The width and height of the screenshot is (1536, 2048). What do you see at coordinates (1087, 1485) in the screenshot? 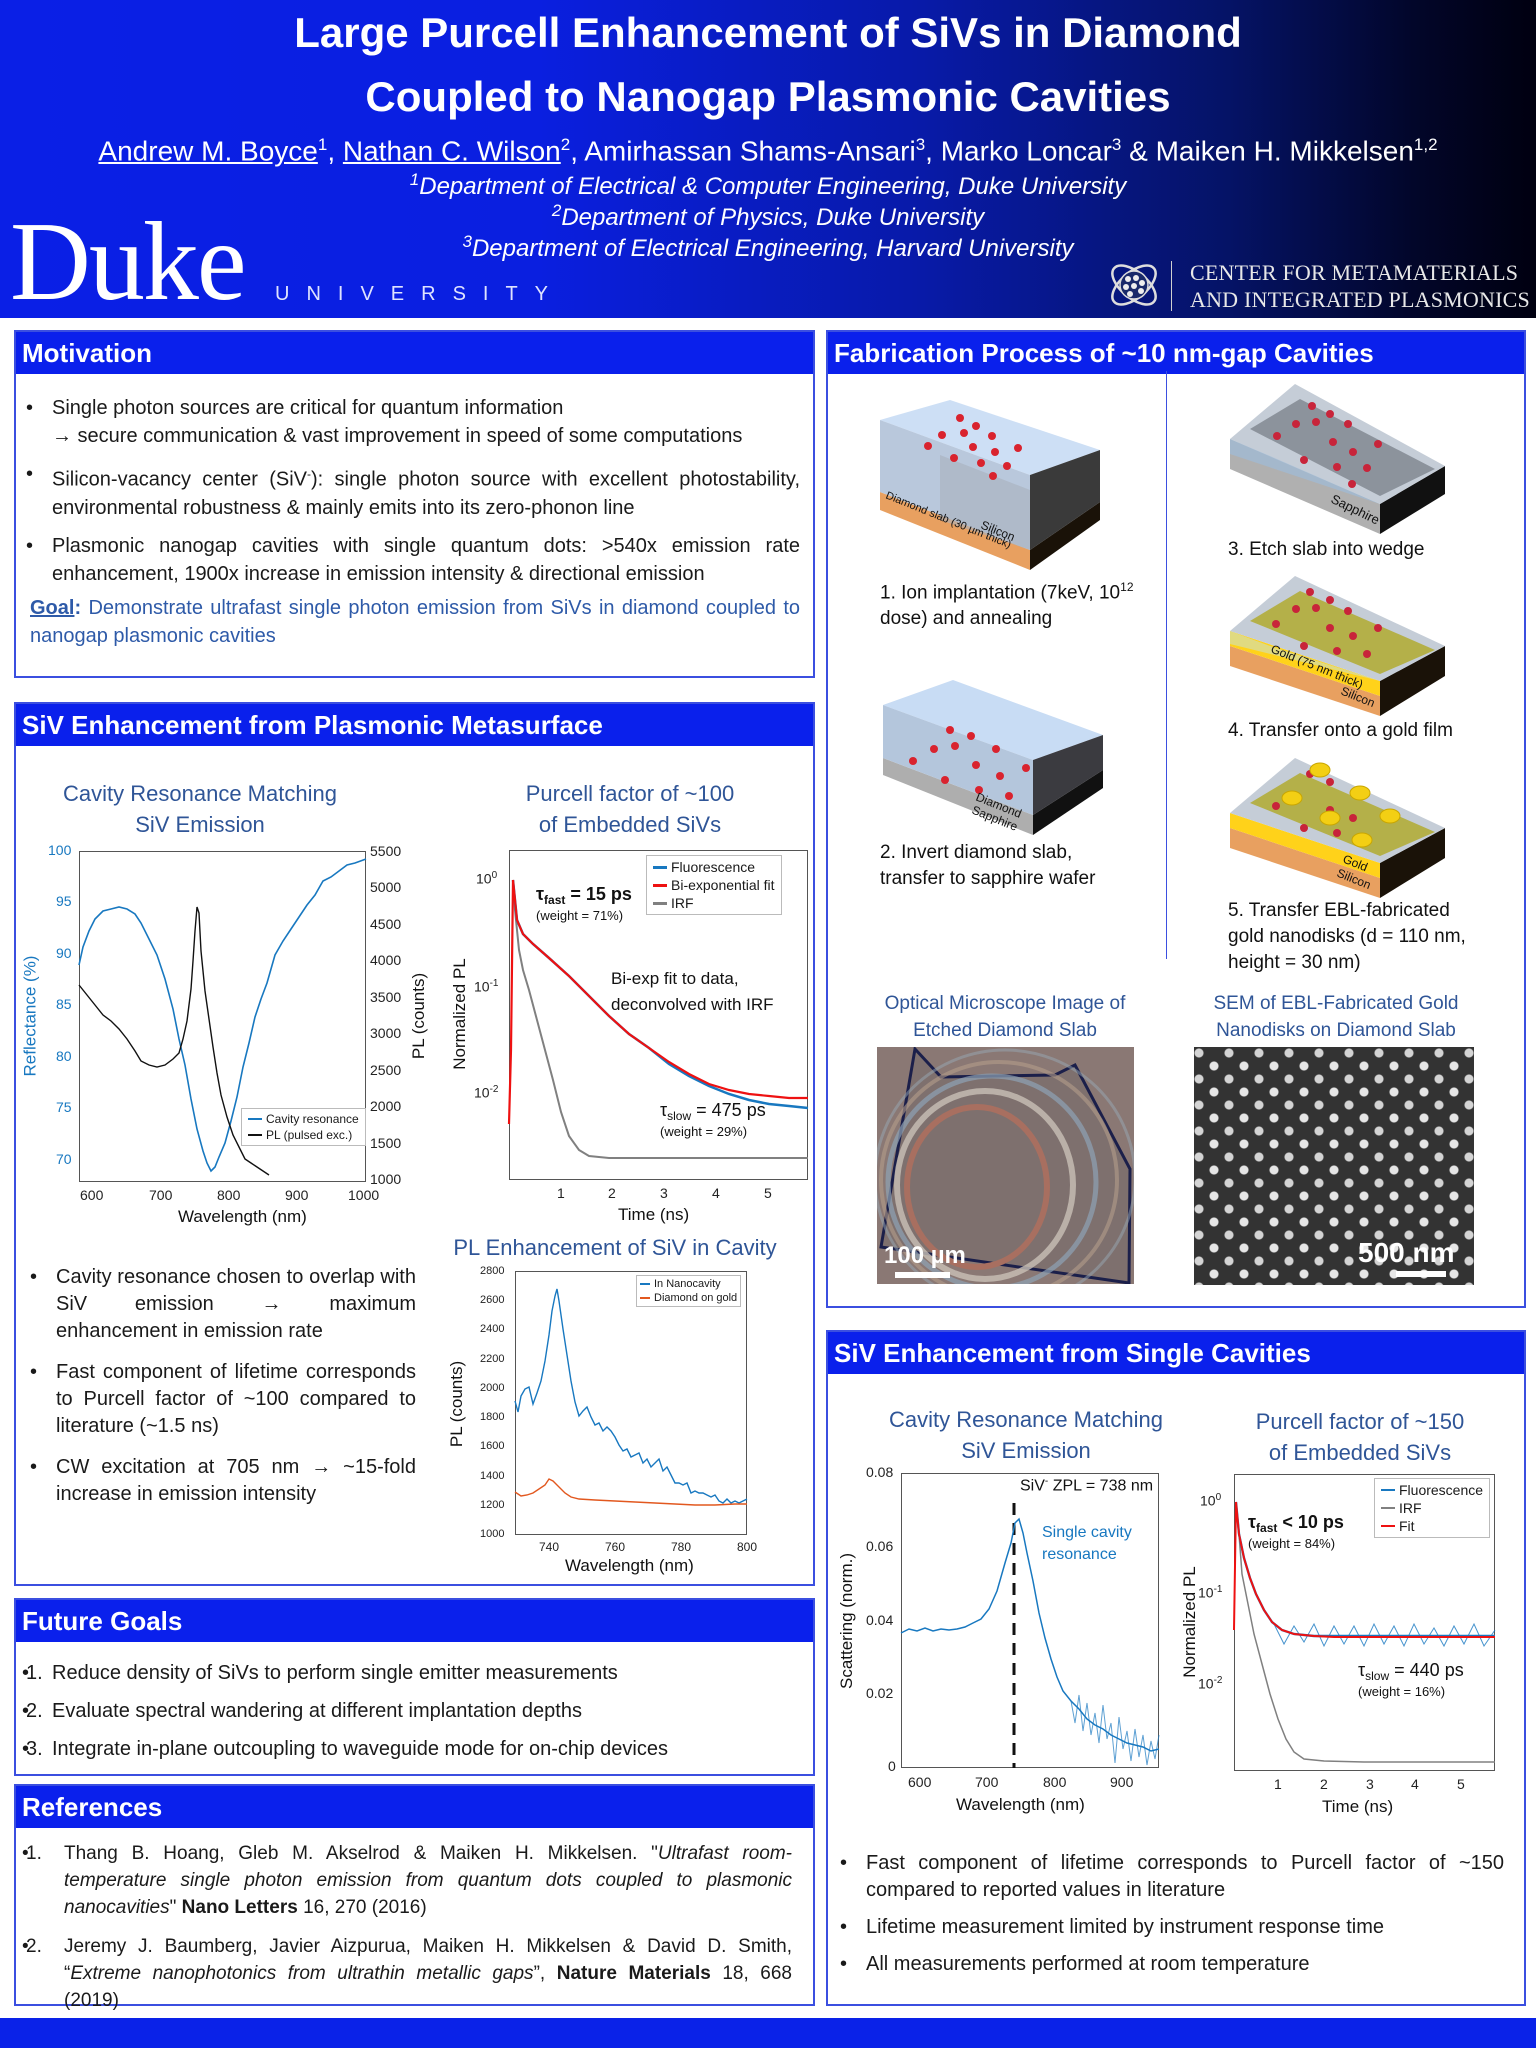
I see `zpl-annotation: SiV- ZPL = 738 nm` at bounding box center [1087, 1485].